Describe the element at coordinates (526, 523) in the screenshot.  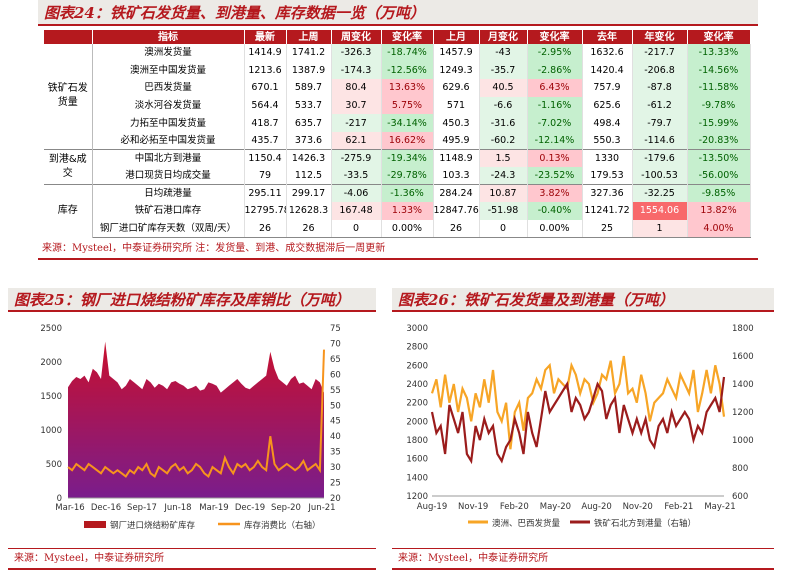
I see `legend-label-shipments: 澳洲、巴西发货量` at that location.